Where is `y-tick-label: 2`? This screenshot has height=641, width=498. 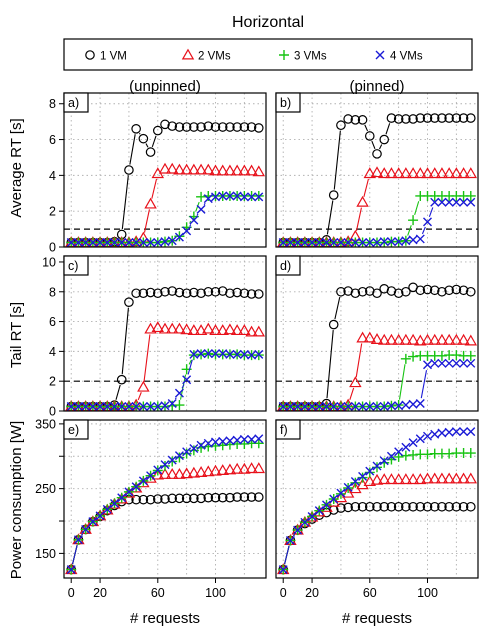
y-tick-label: 2 is located at coordinates (52, 382).